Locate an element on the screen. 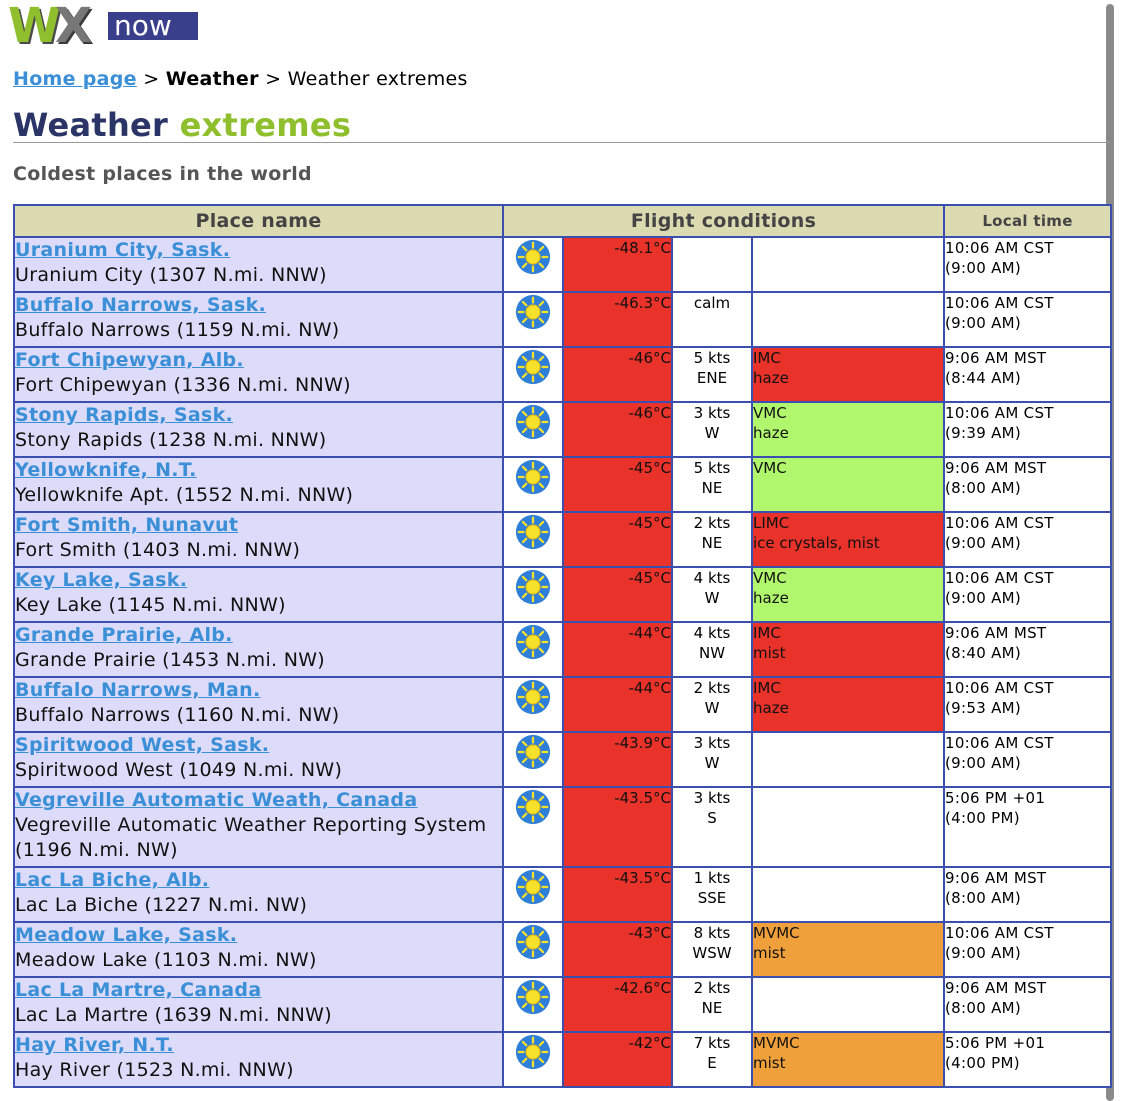 The width and height of the screenshot is (1124, 1101). flight-condition-cell: MVMC mist is located at coordinates (848, 949).